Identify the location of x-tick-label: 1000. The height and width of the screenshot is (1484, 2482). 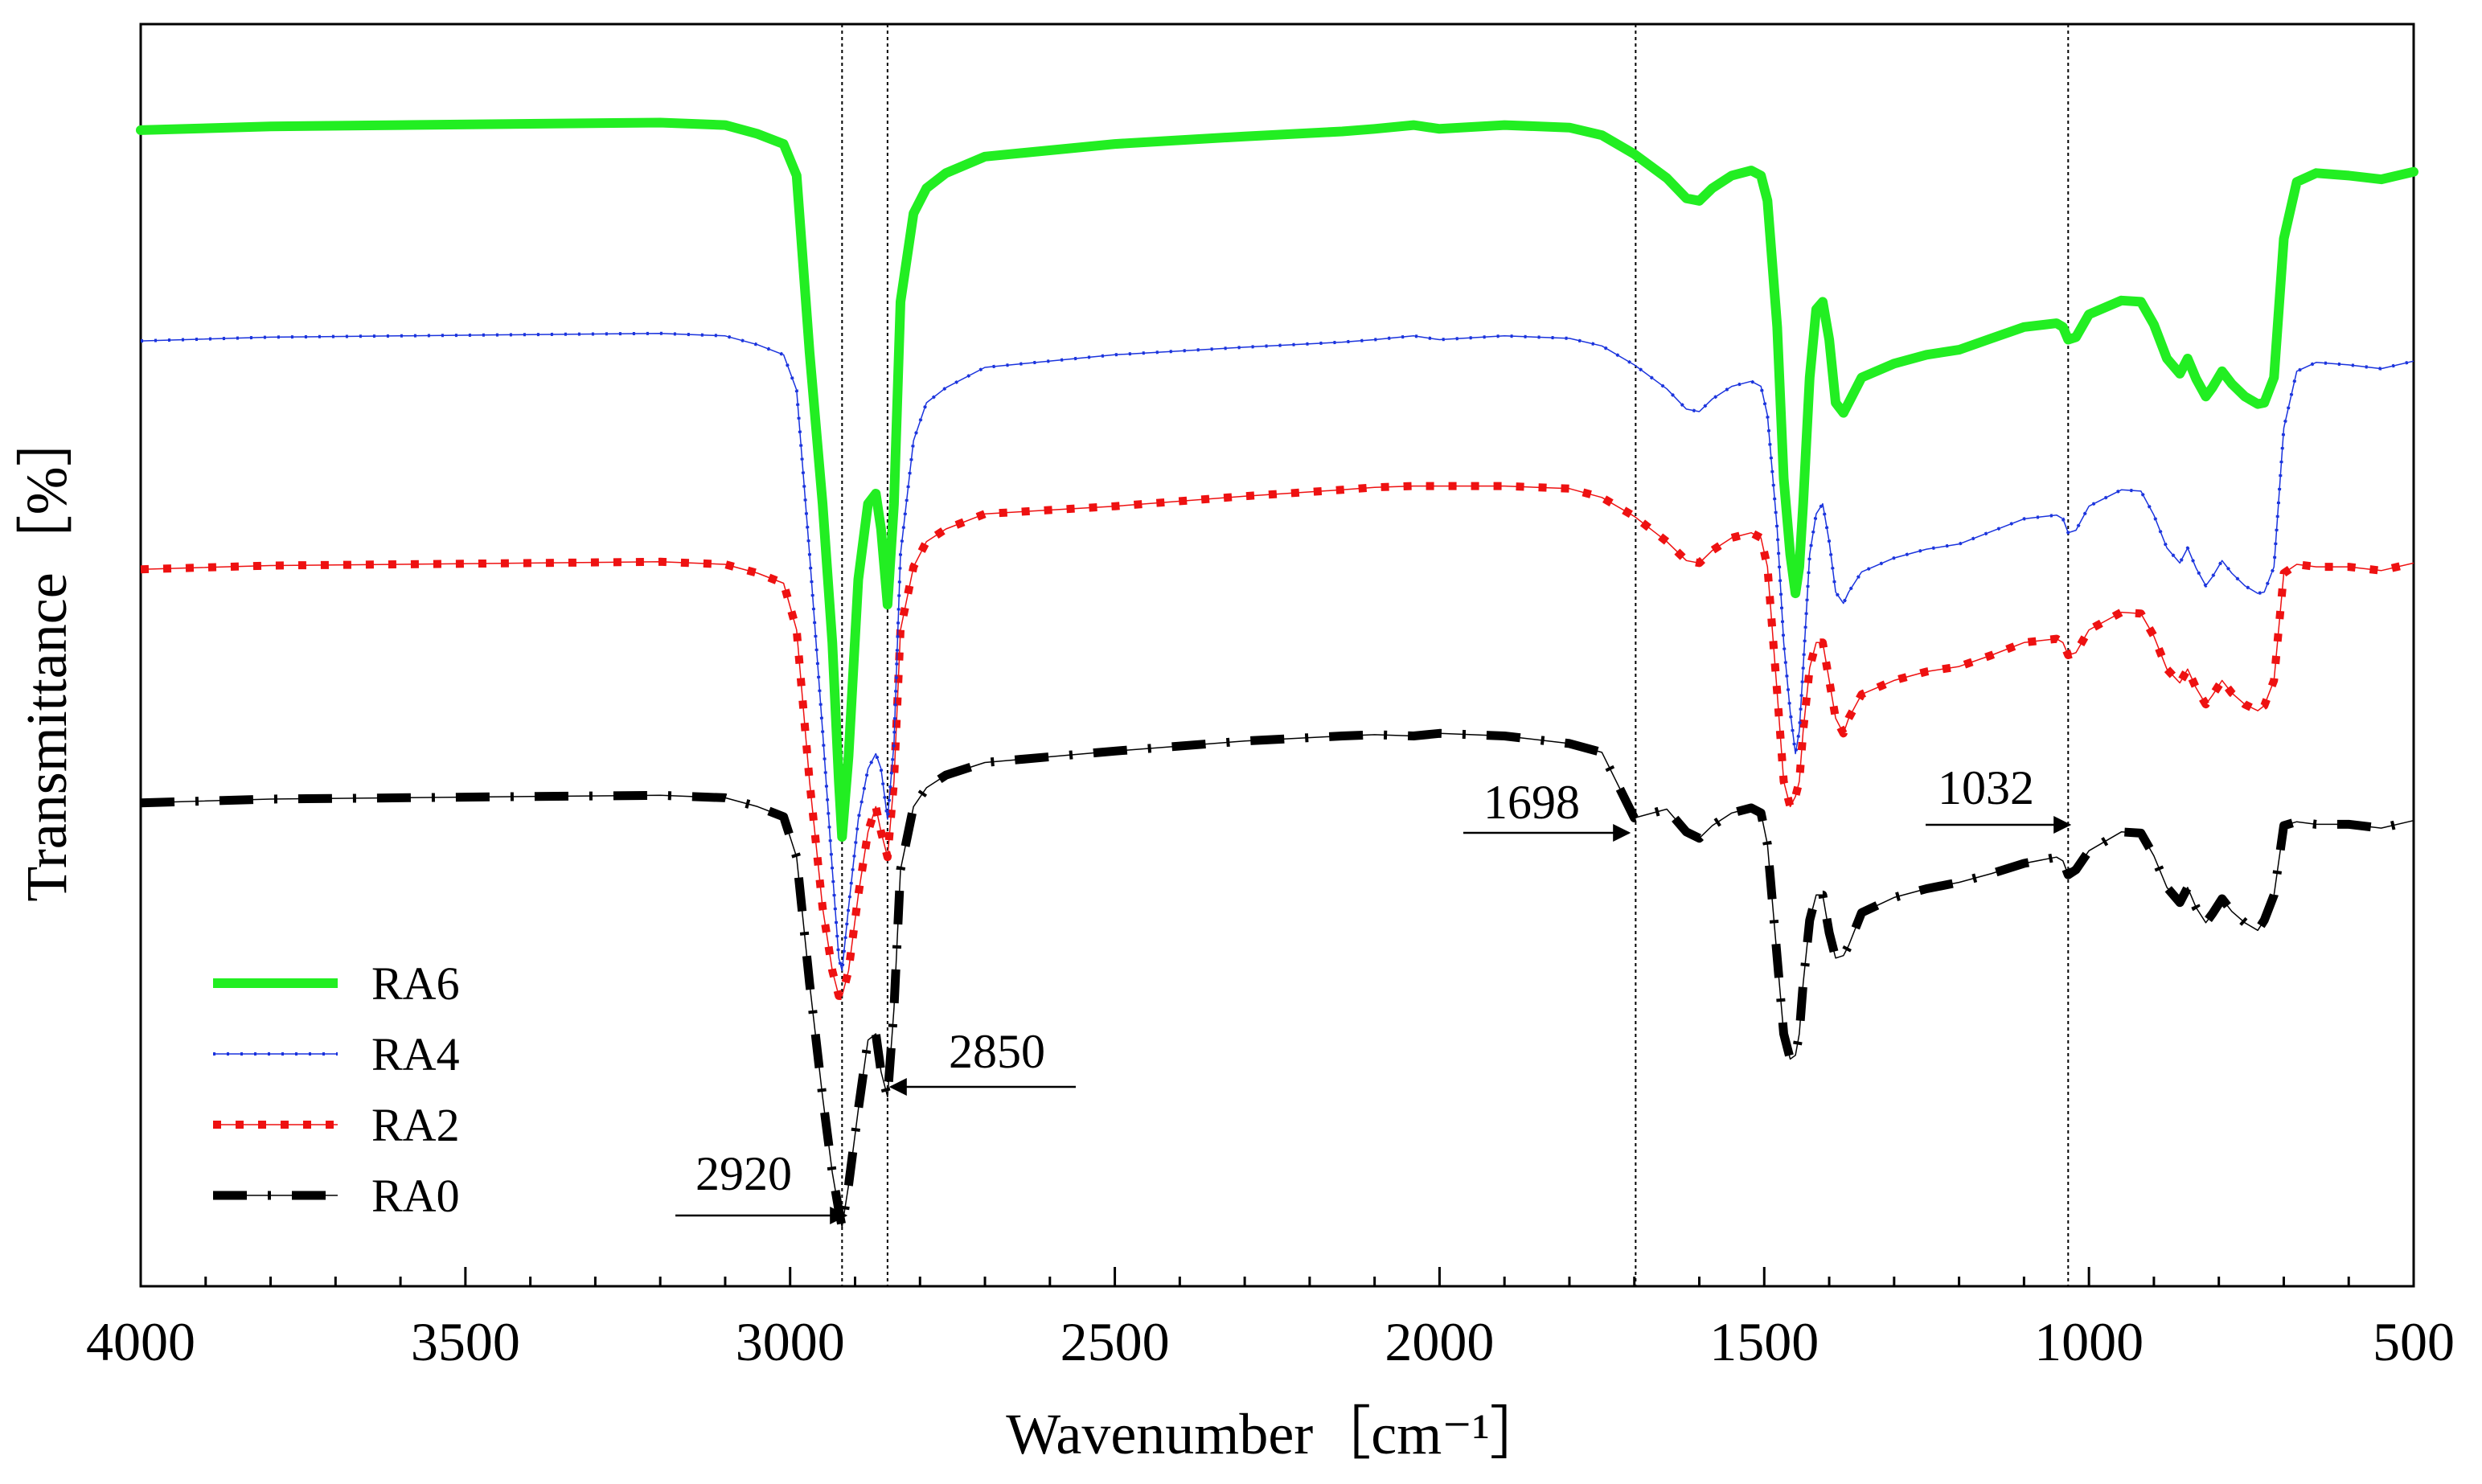
(2089, 1342).